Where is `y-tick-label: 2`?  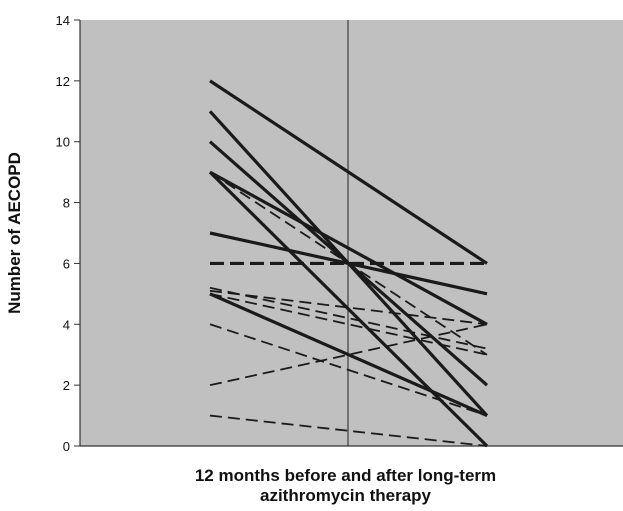
y-tick-label: 2 is located at coordinates (66, 385).